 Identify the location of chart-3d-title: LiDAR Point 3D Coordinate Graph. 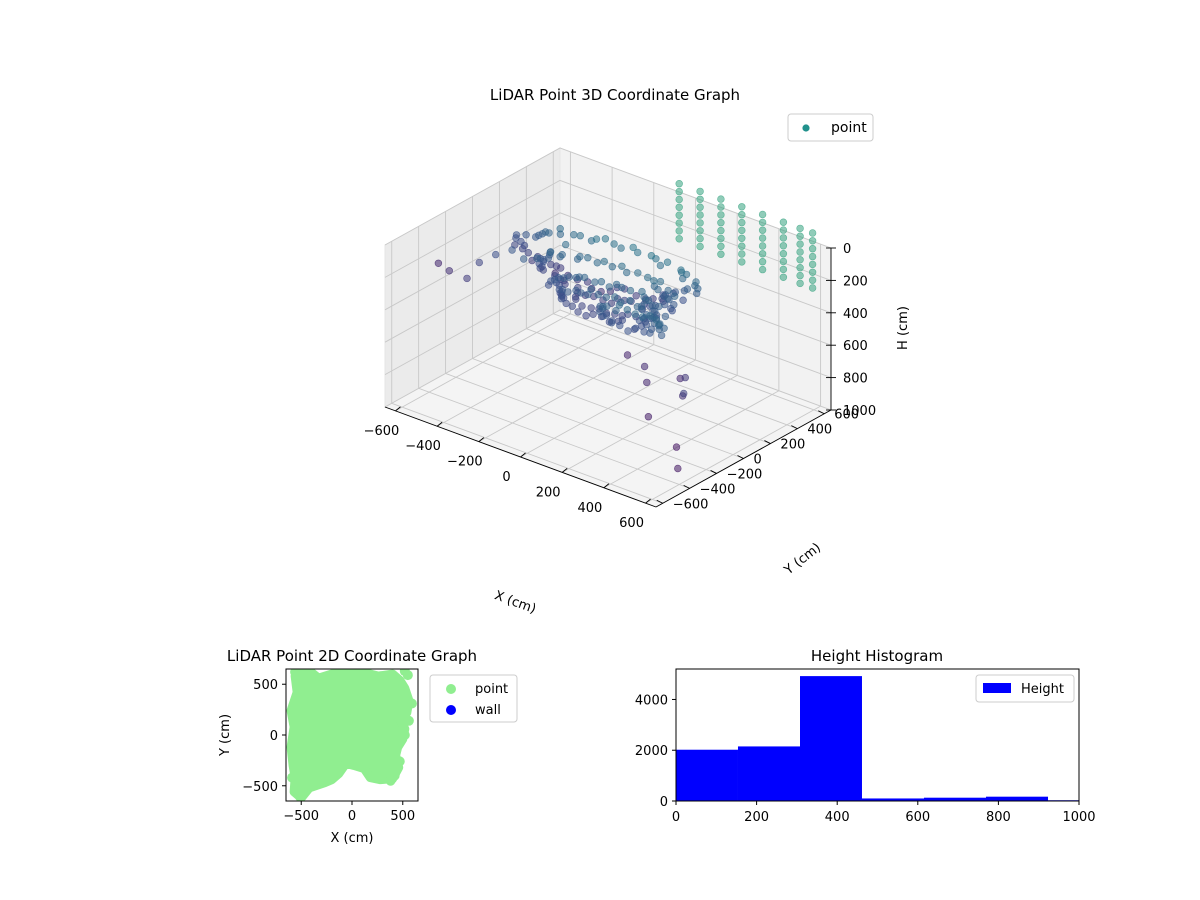
(615, 95).